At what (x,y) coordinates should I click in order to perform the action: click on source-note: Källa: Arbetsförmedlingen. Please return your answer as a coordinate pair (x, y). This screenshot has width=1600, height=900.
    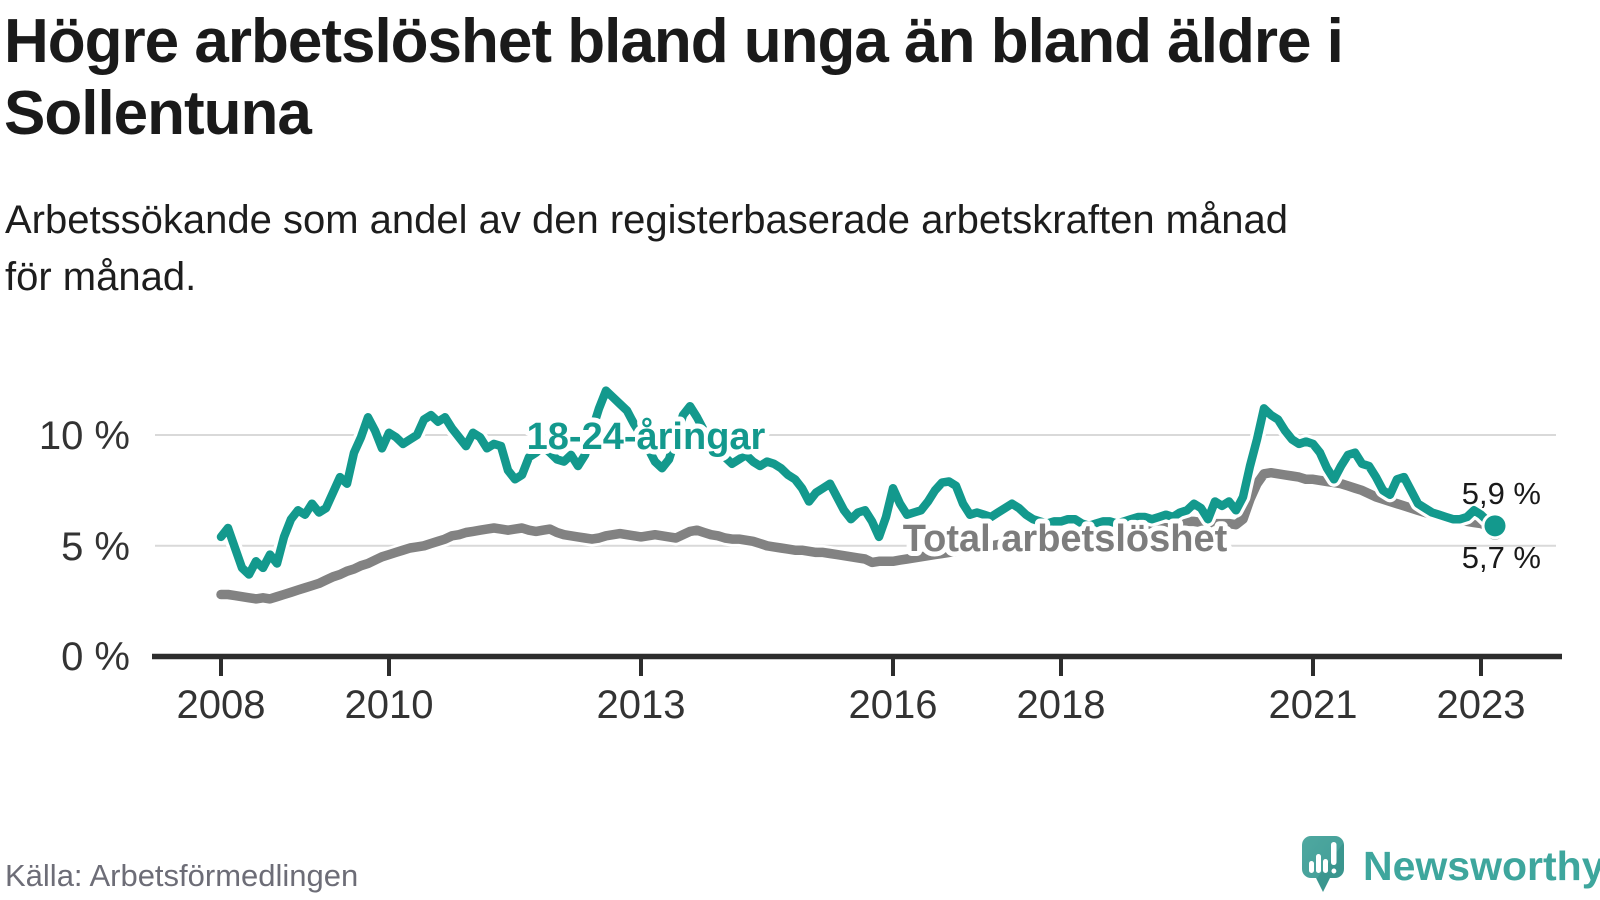
    Looking at the image, I should click on (182, 875).